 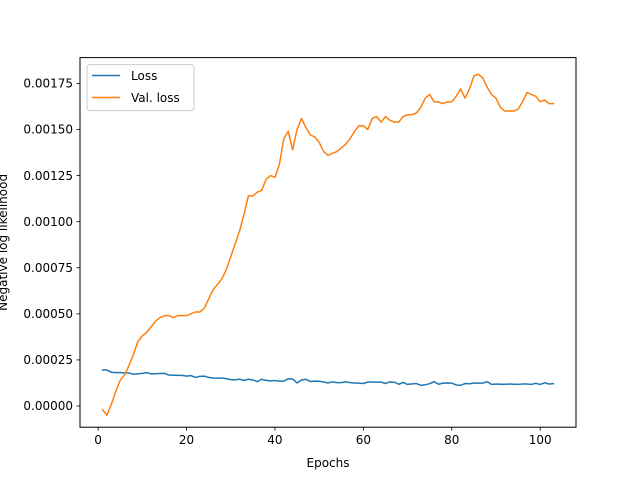 I want to click on y-tick-label: 0.00000, so click(x=48, y=406).